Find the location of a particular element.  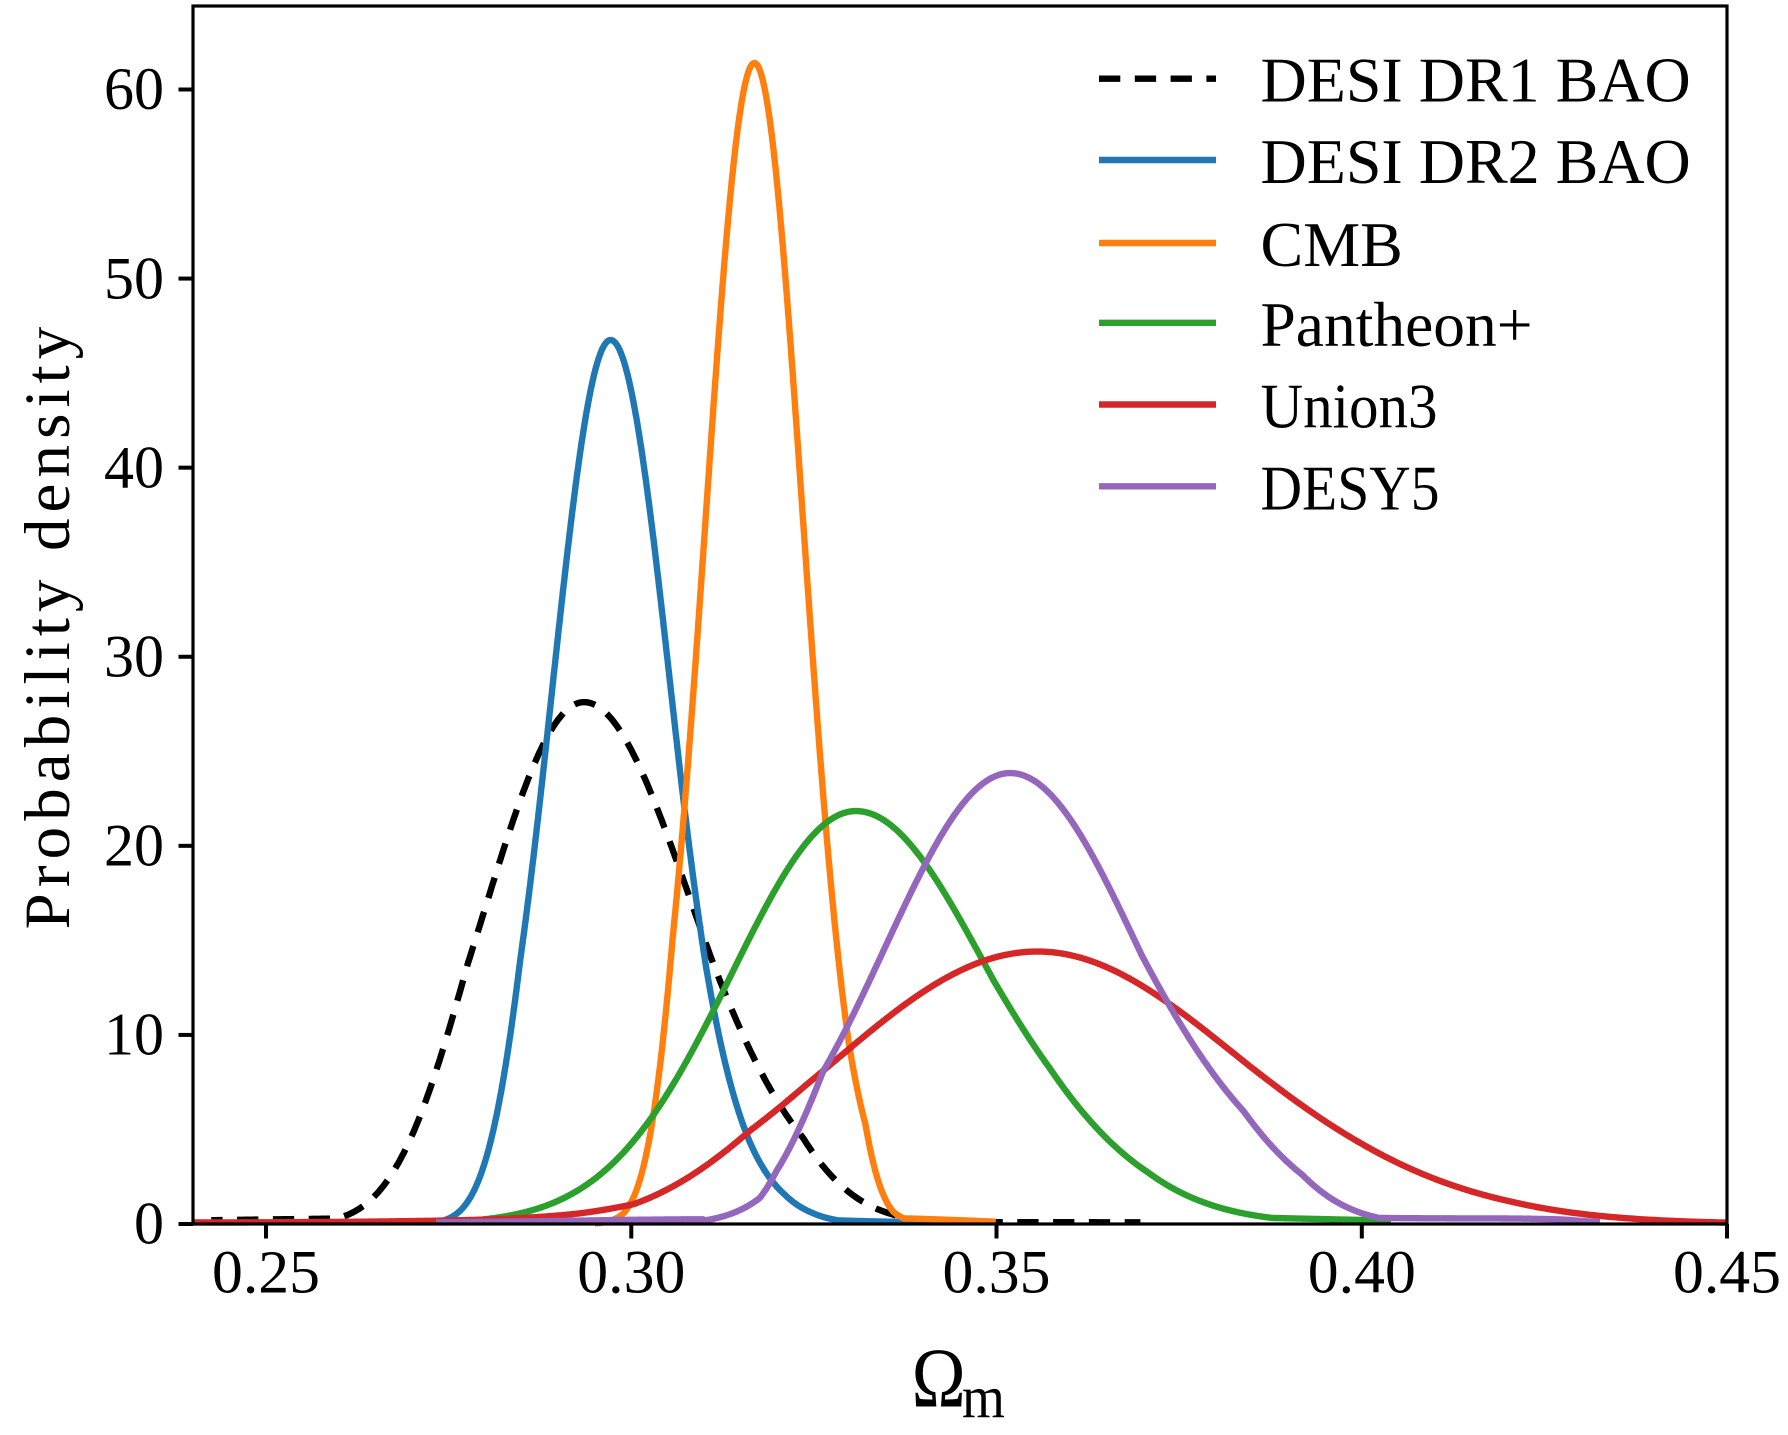

svg-text: 0.35 is located at coordinates (997, 1273).